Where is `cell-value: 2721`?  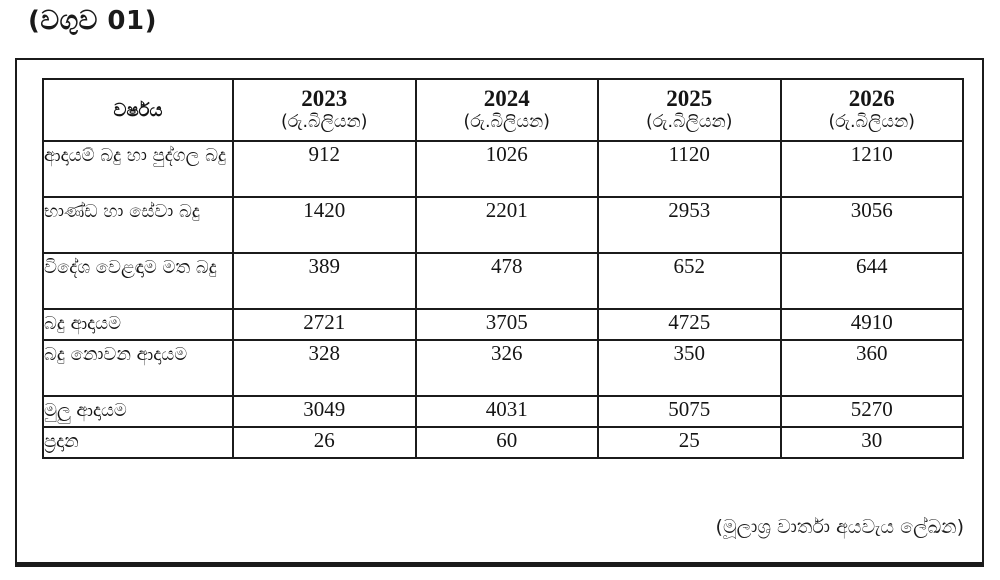
cell-value: 2721 is located at coordinates (324, 324).